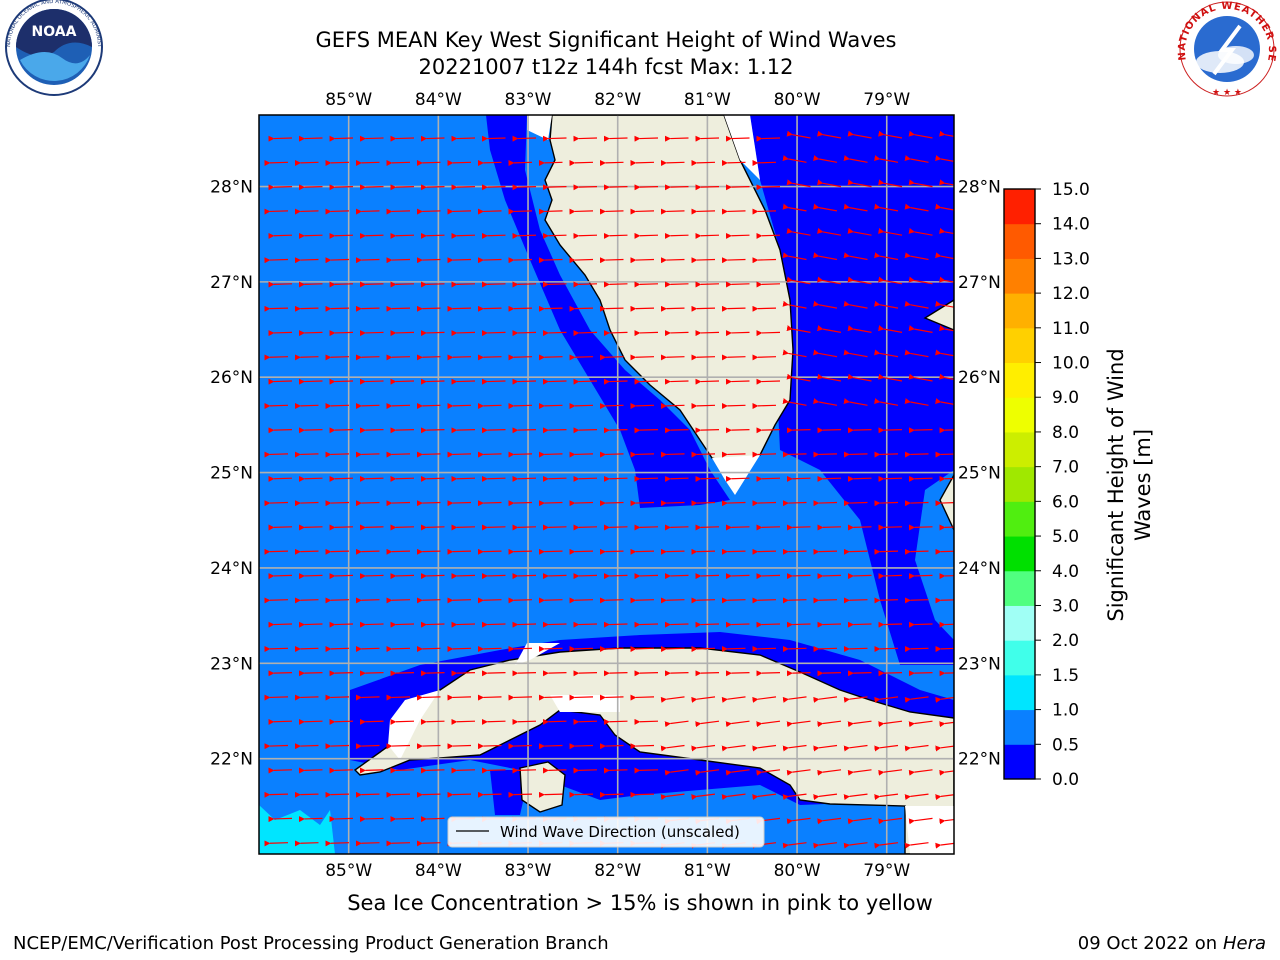 This screenshot has width=1280, height=960. Describe the element at coordinates (54, 32) in the screenshot. I see `svg-text: NOAA` at that location.